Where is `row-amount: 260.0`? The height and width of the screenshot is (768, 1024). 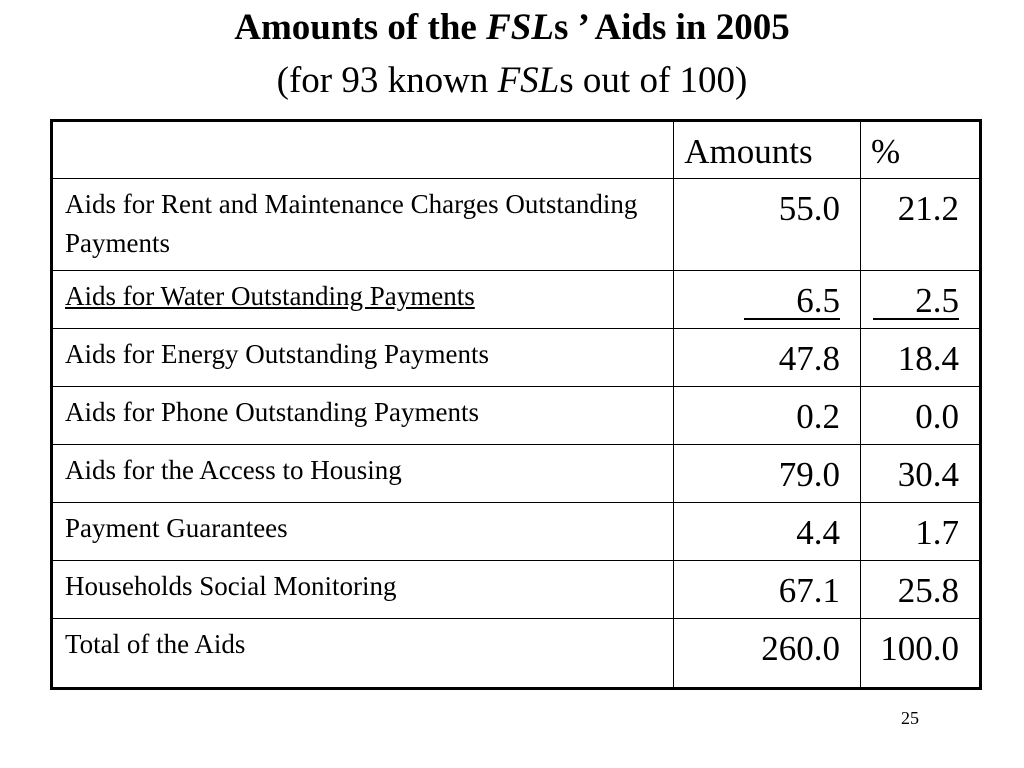
row-amount: 260.0 is located at coordinates (767, 653).